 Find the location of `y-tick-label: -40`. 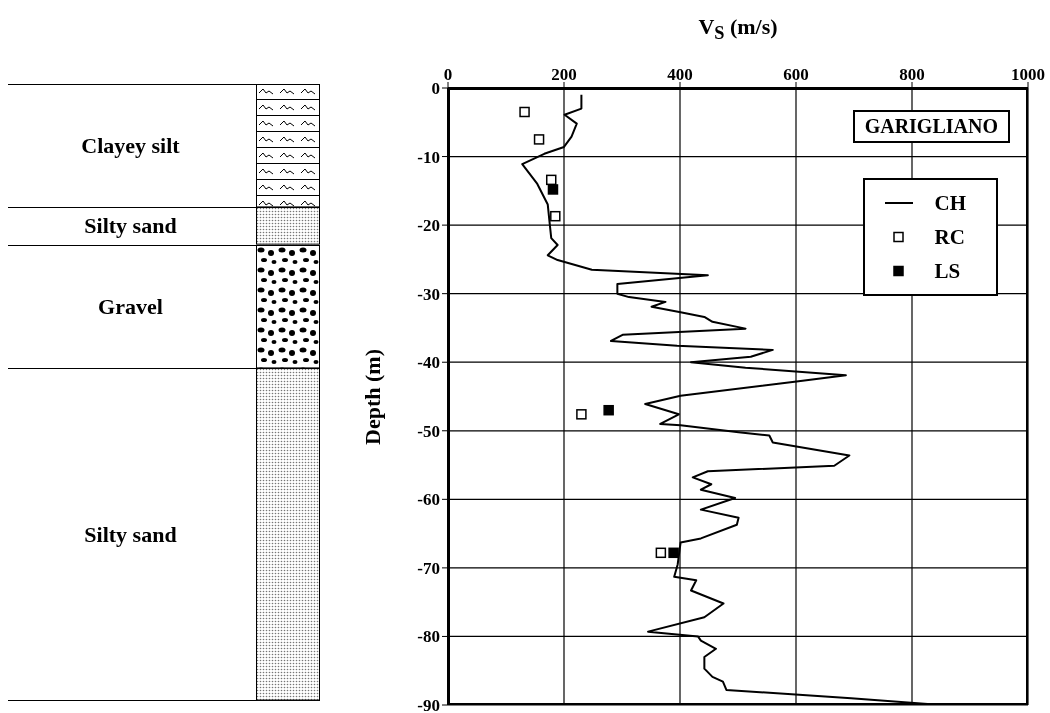

y-tick-label: -40 is located at coordinates (428, 363).